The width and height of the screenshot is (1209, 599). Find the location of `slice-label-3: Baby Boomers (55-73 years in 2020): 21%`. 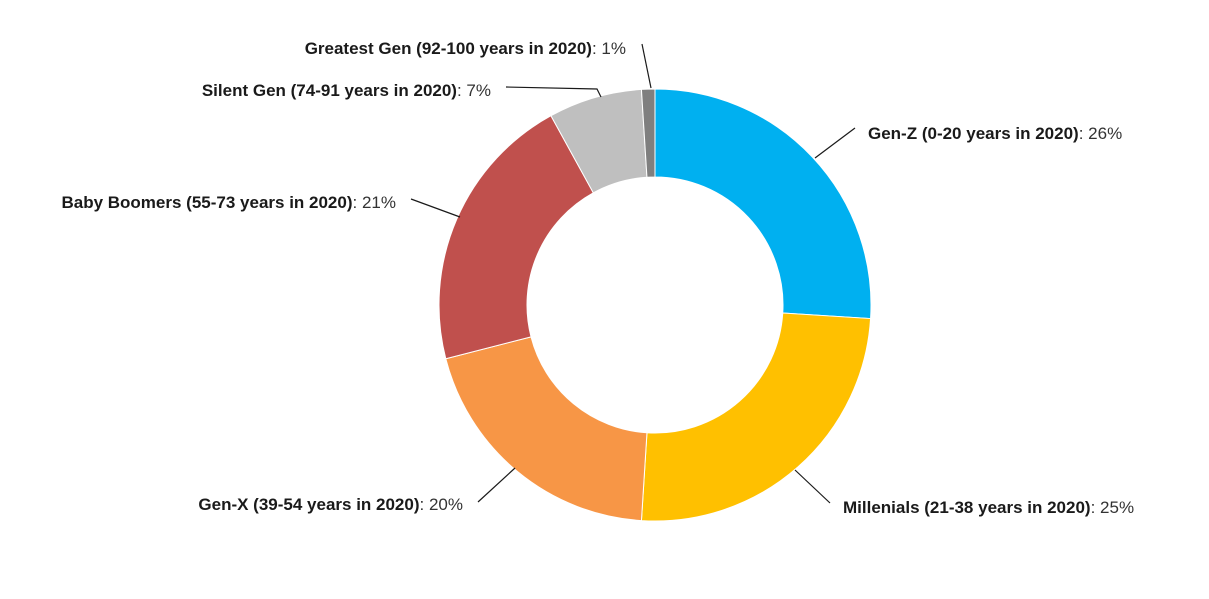

slice-label-3: Baby Boomers (55-73 years in 2020): 21% is located at coordinates (228, 202).